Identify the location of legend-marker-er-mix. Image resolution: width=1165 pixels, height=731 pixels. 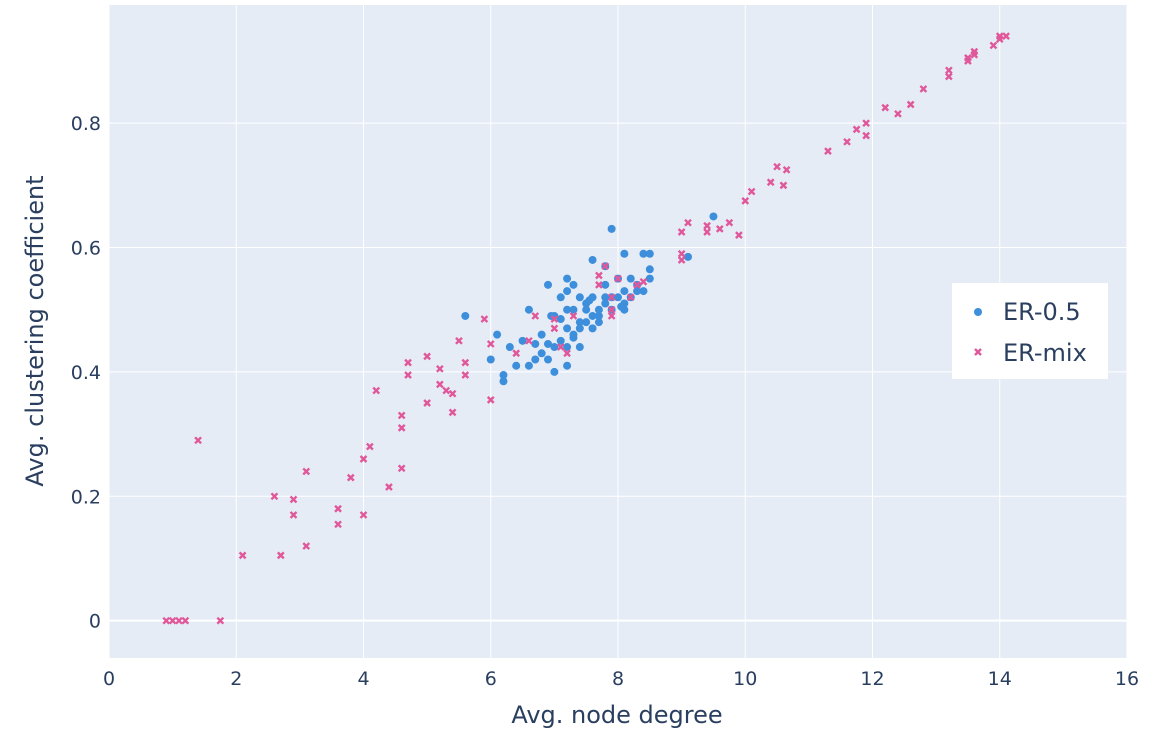
(978, 352).